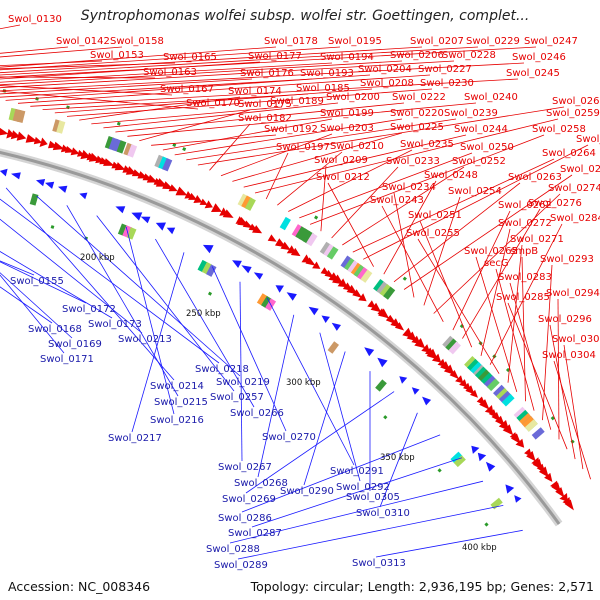  I want to click on forward-gene-label: Swol_0230, so click(447, 83).